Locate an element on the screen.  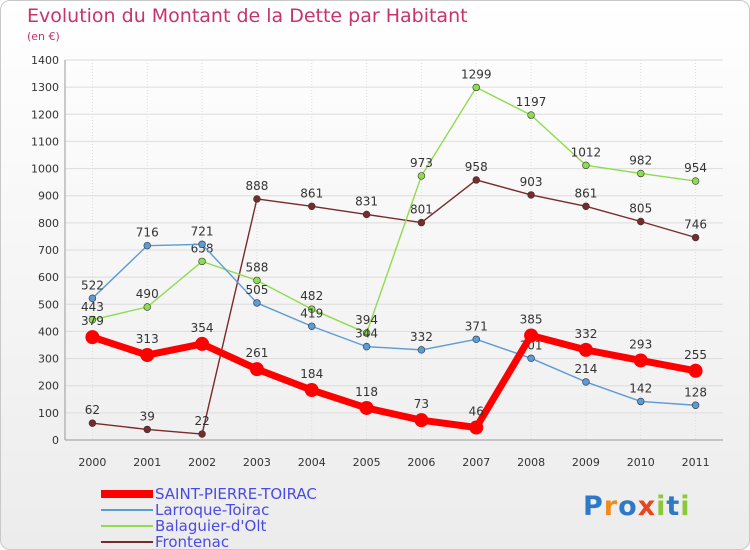
logo-letter: t is located at coordinates (673, 506).